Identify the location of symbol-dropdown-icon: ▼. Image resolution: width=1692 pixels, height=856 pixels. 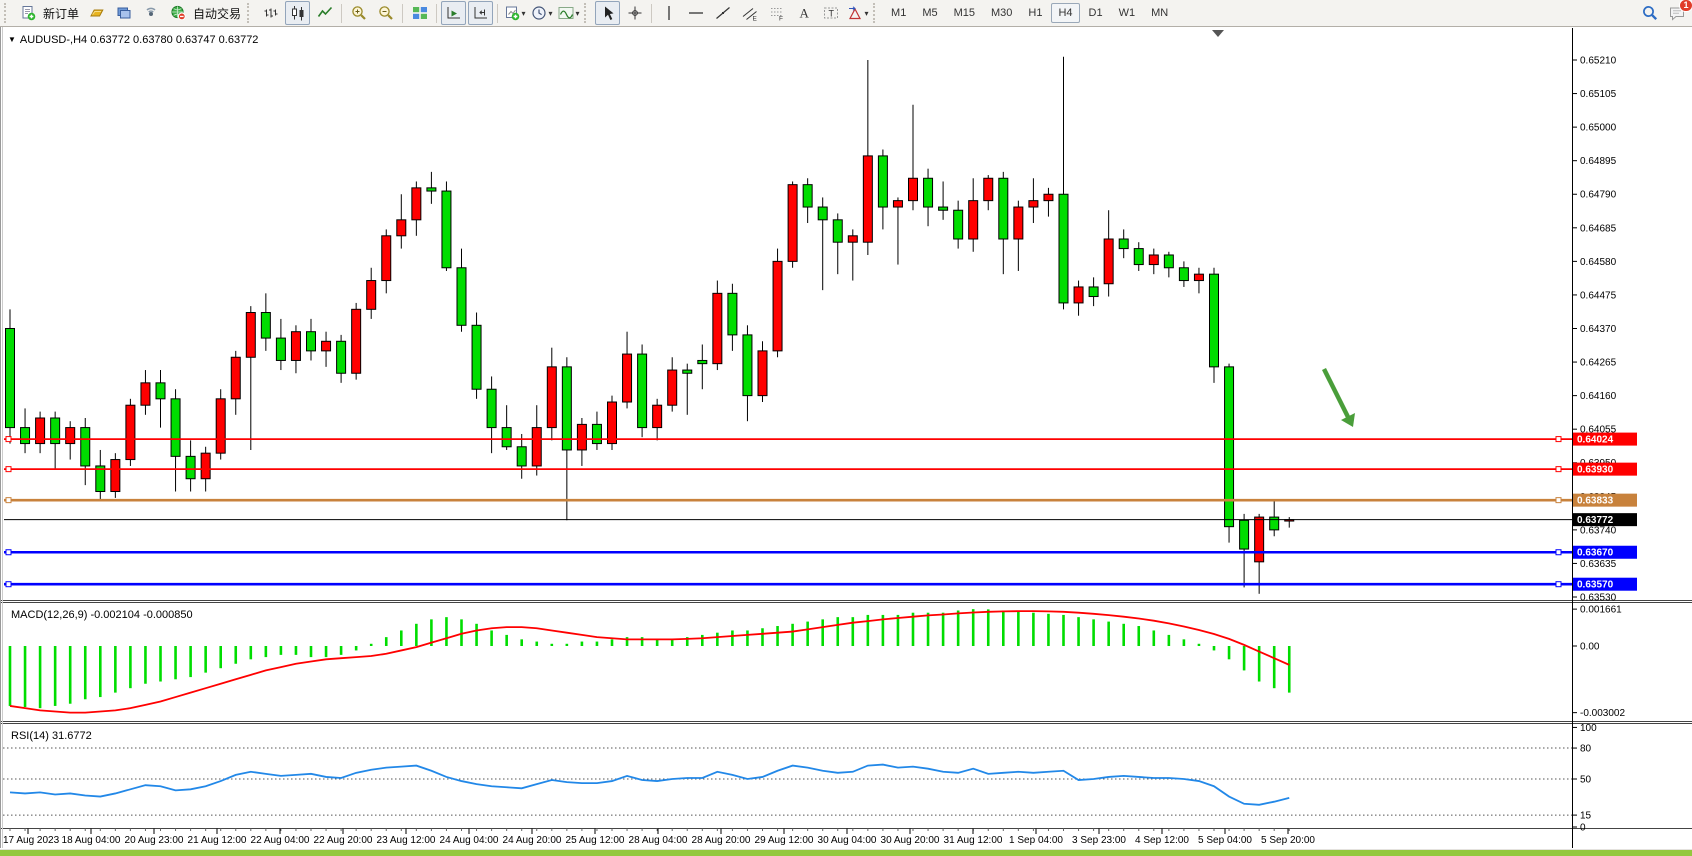
(12, 39).